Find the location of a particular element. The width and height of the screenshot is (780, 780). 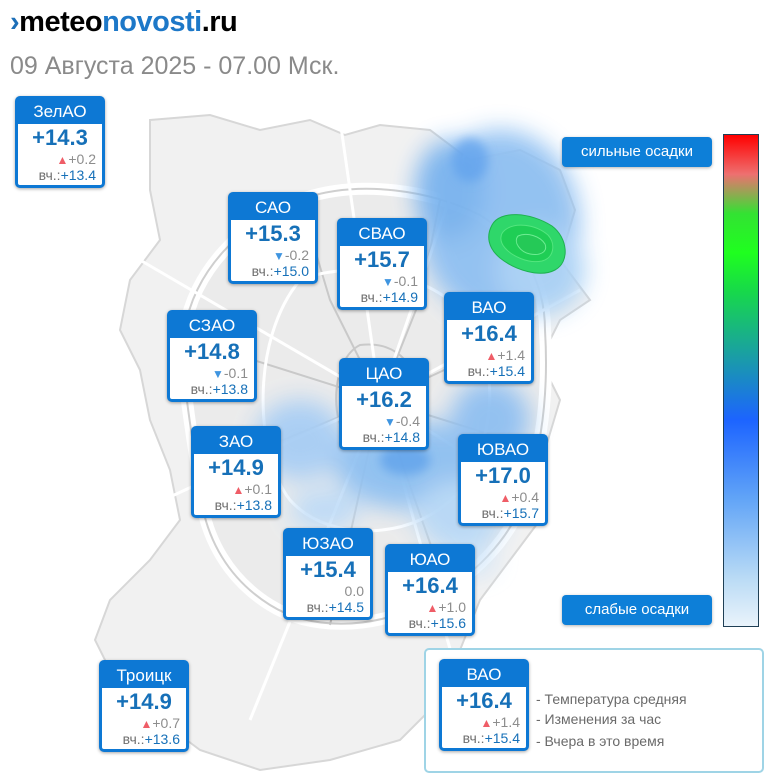

district-temperature: +15.7 is located at coordinates (382, 259).